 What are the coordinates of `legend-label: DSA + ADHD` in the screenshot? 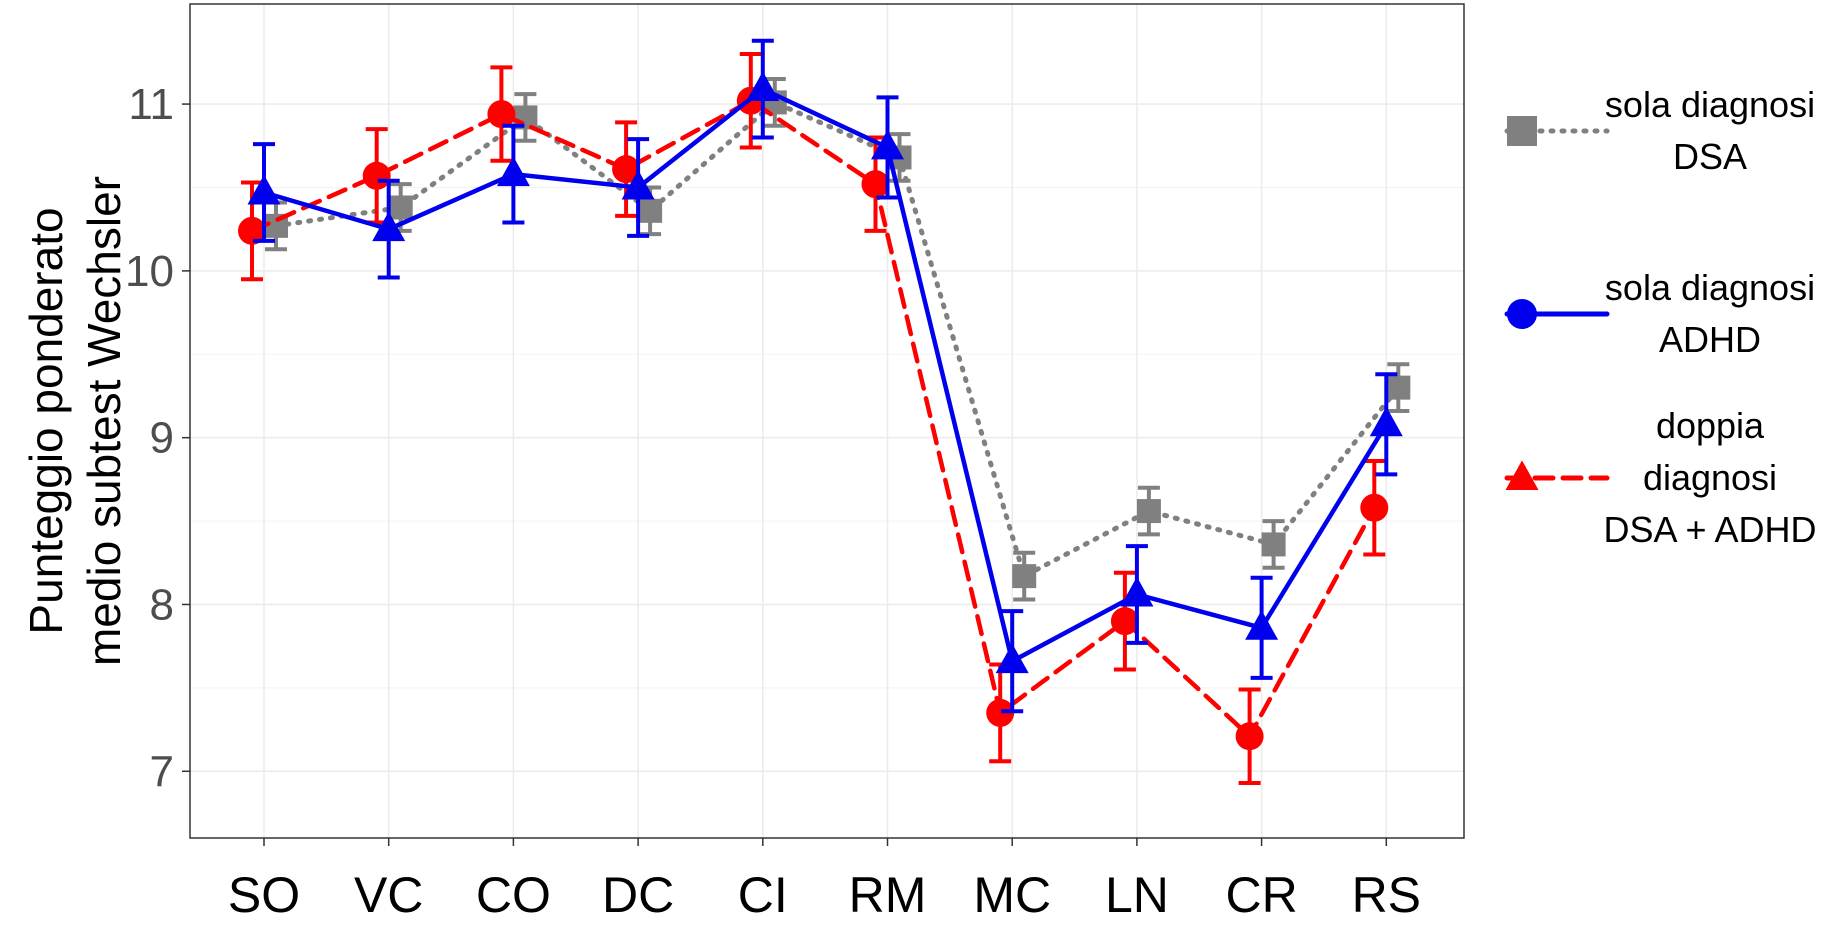 It's located at (1709, 529).